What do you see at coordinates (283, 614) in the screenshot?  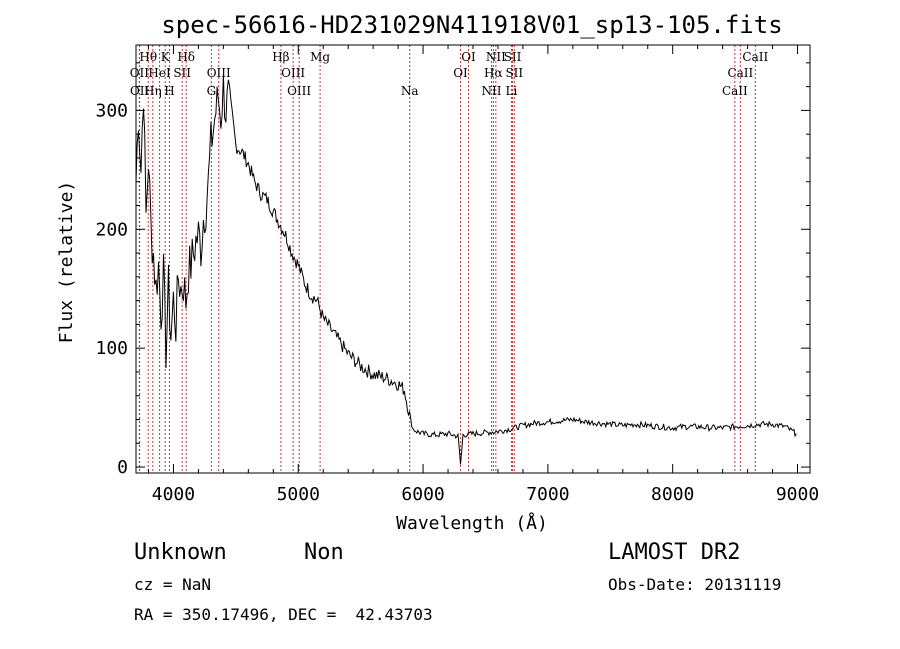 I see `coordinates-readout: RA = 350.17496, DEC = 42.43703` at bounding box center [283, 614].